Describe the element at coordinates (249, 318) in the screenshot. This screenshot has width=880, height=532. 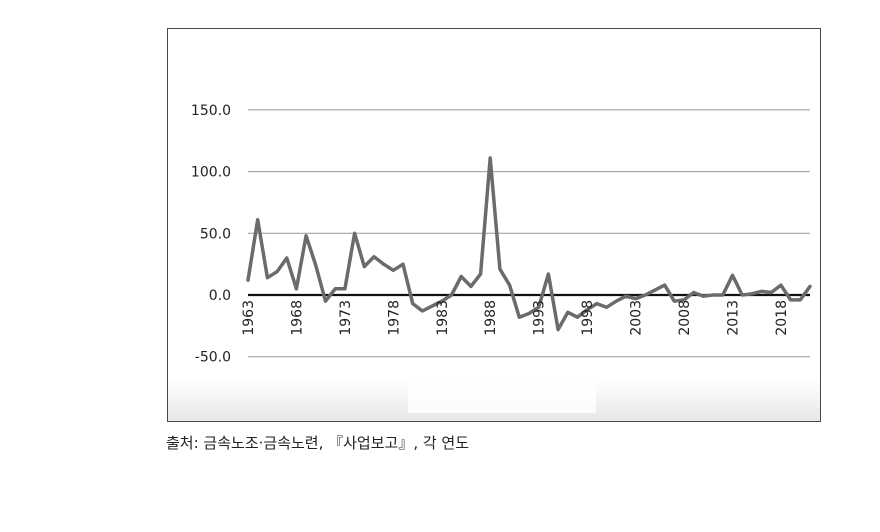
I see `x-tick-label: 1963` at that location.